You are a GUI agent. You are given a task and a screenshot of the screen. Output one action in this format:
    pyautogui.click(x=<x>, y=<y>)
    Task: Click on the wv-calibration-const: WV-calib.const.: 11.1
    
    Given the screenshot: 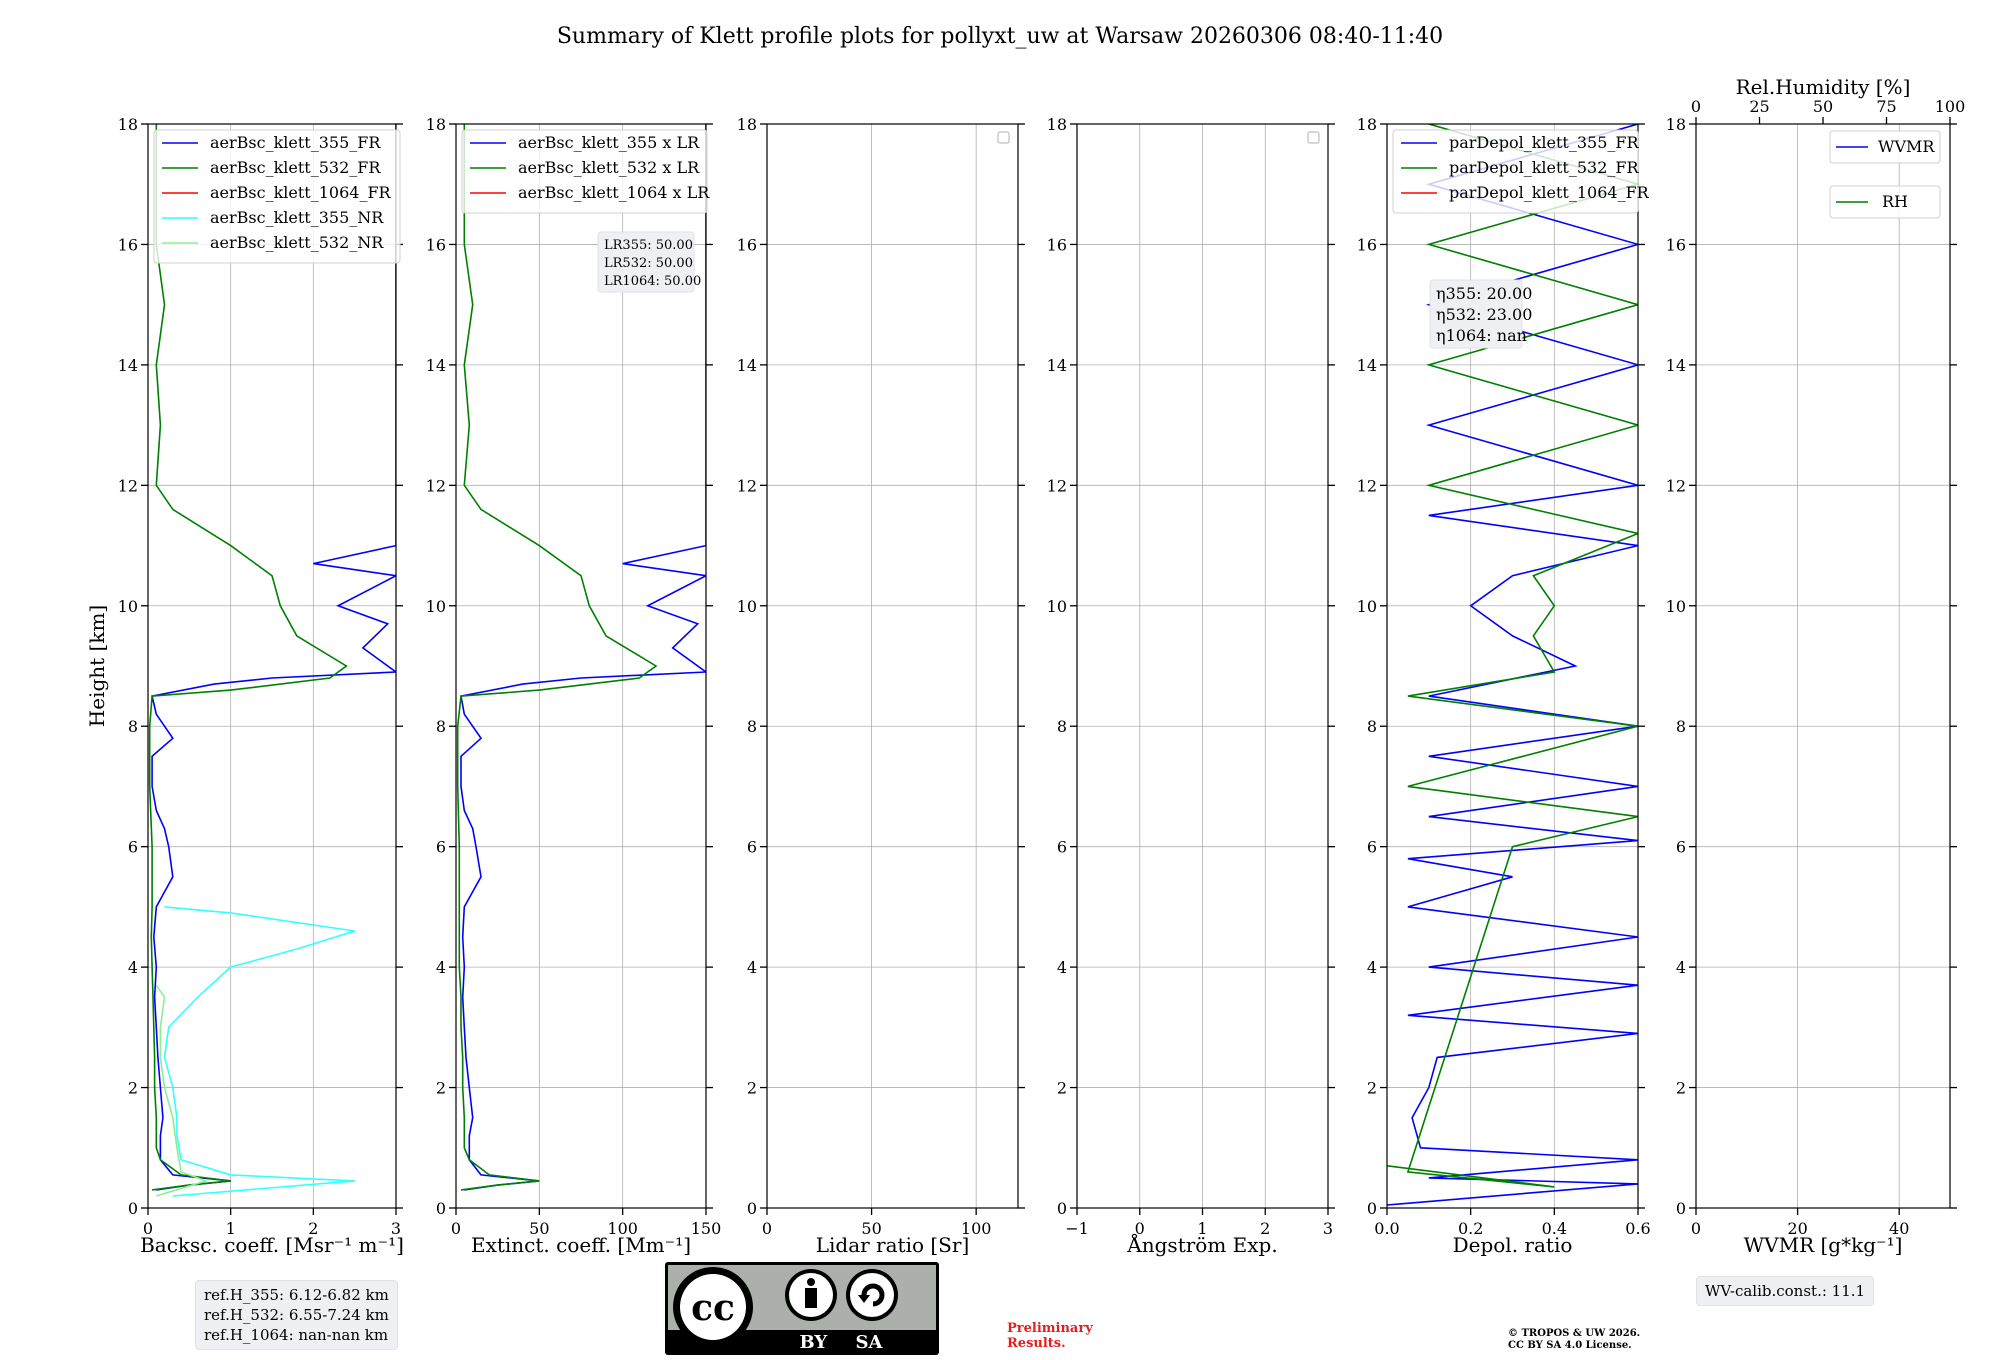 What is the action you would take?
    pyautogui.click(x=1785, y=1291)
    